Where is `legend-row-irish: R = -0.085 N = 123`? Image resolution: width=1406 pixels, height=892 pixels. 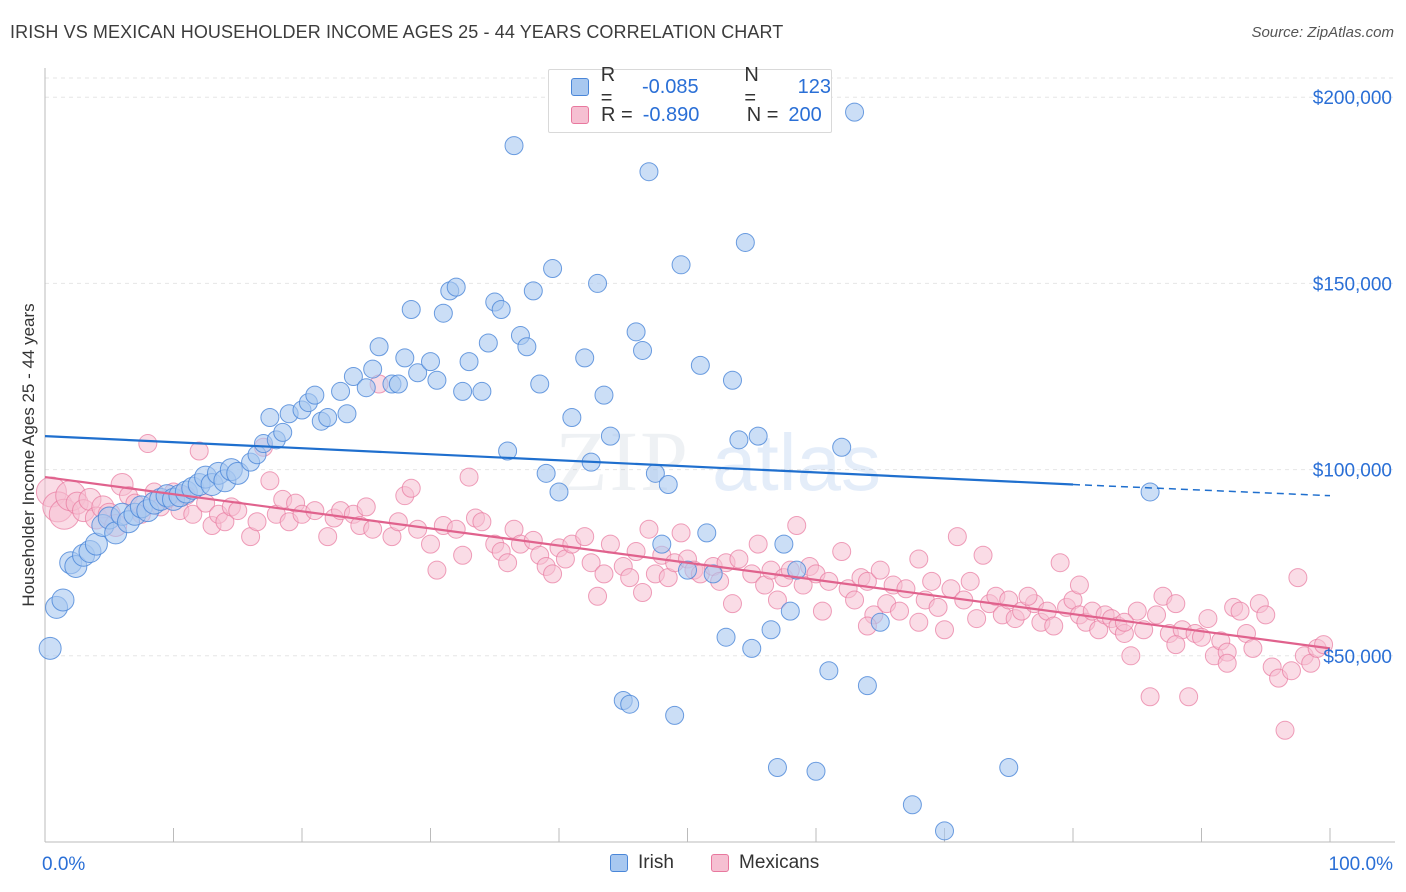
legend-row-irish: R = -0.085 N = 123 is located at coordinates (701, 86).